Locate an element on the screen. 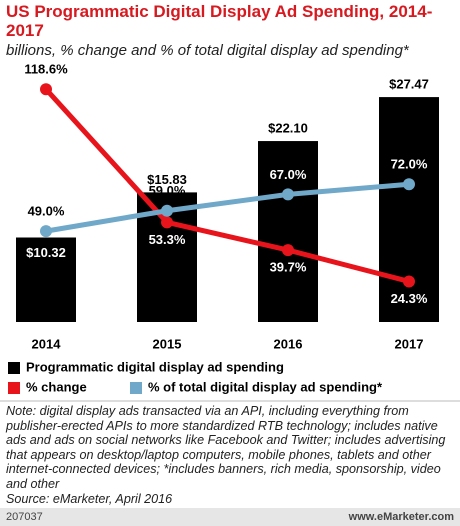 The image size is (460, 526). data-label: $10.32 is located at coordinates (46, 252).